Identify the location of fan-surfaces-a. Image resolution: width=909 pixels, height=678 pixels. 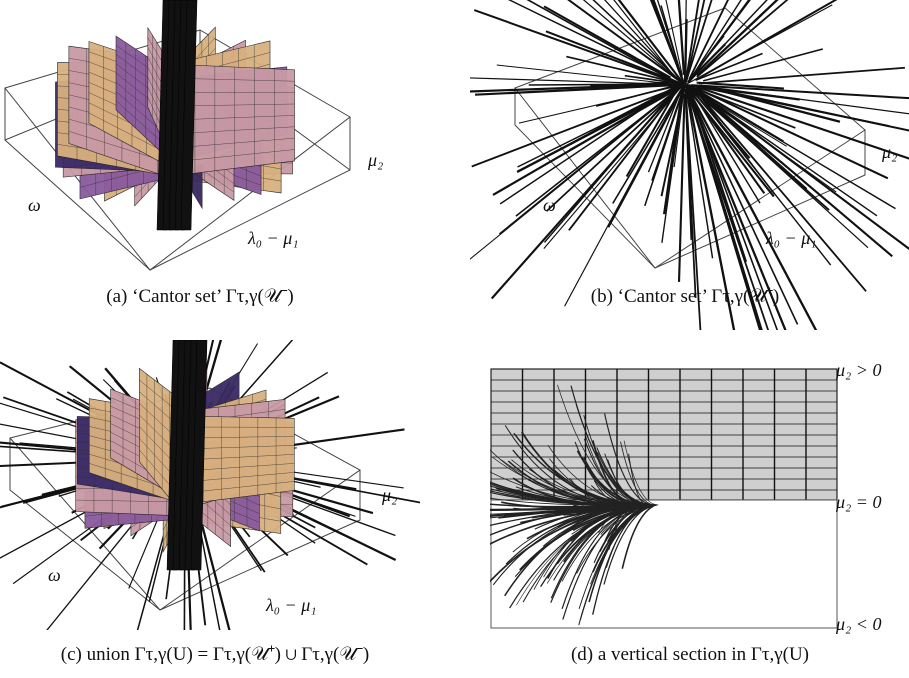
(175, 115).